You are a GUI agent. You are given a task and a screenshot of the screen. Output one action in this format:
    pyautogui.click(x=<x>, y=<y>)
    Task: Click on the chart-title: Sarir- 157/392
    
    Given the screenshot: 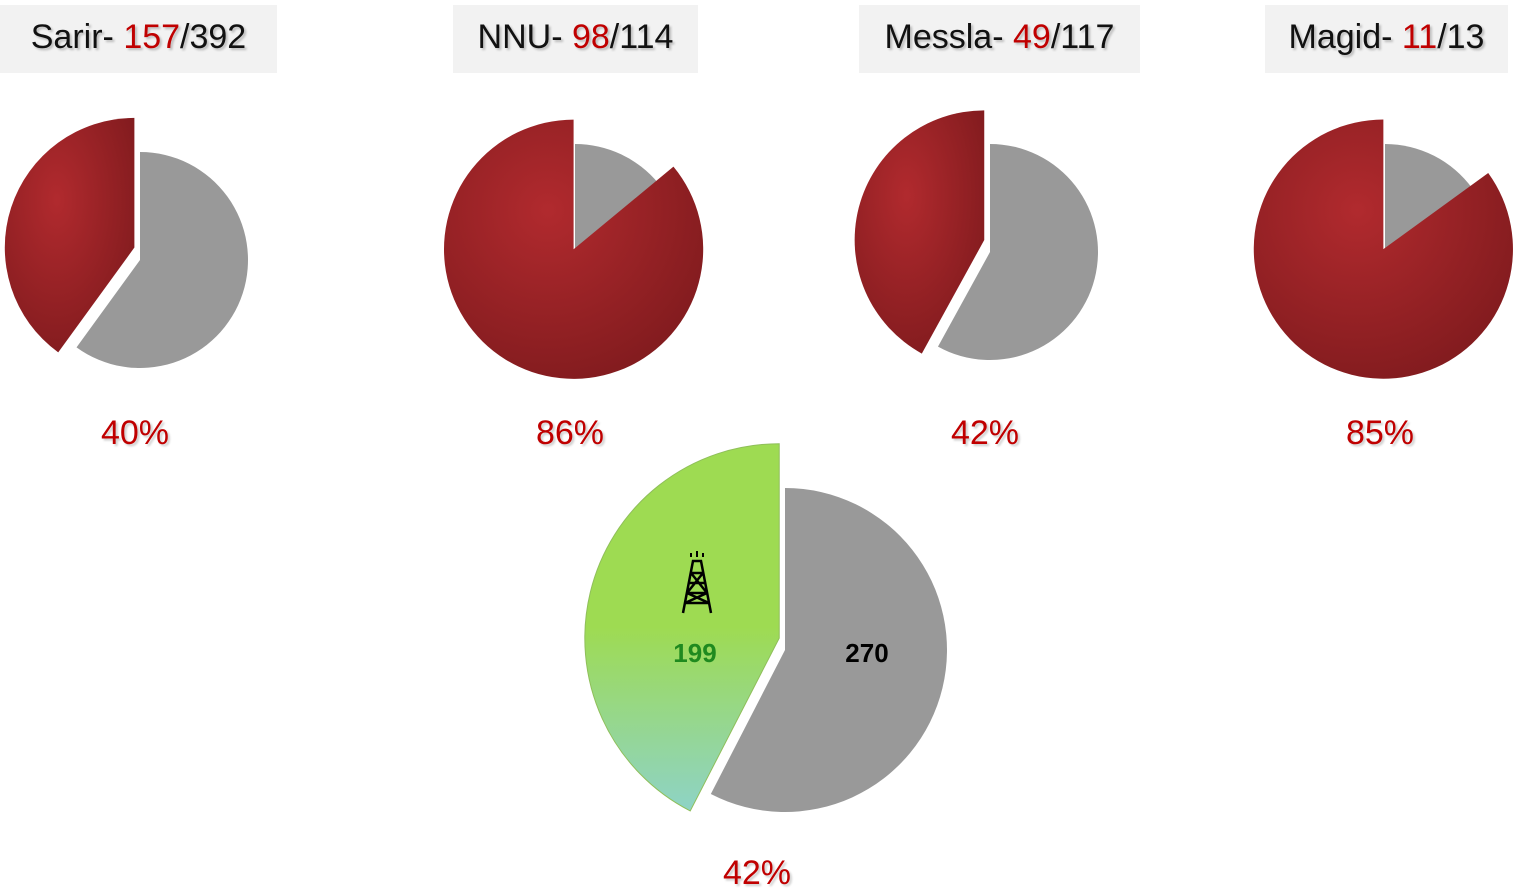 What is the action you would take?
    pyautogui.click(x=138, y=37)
    